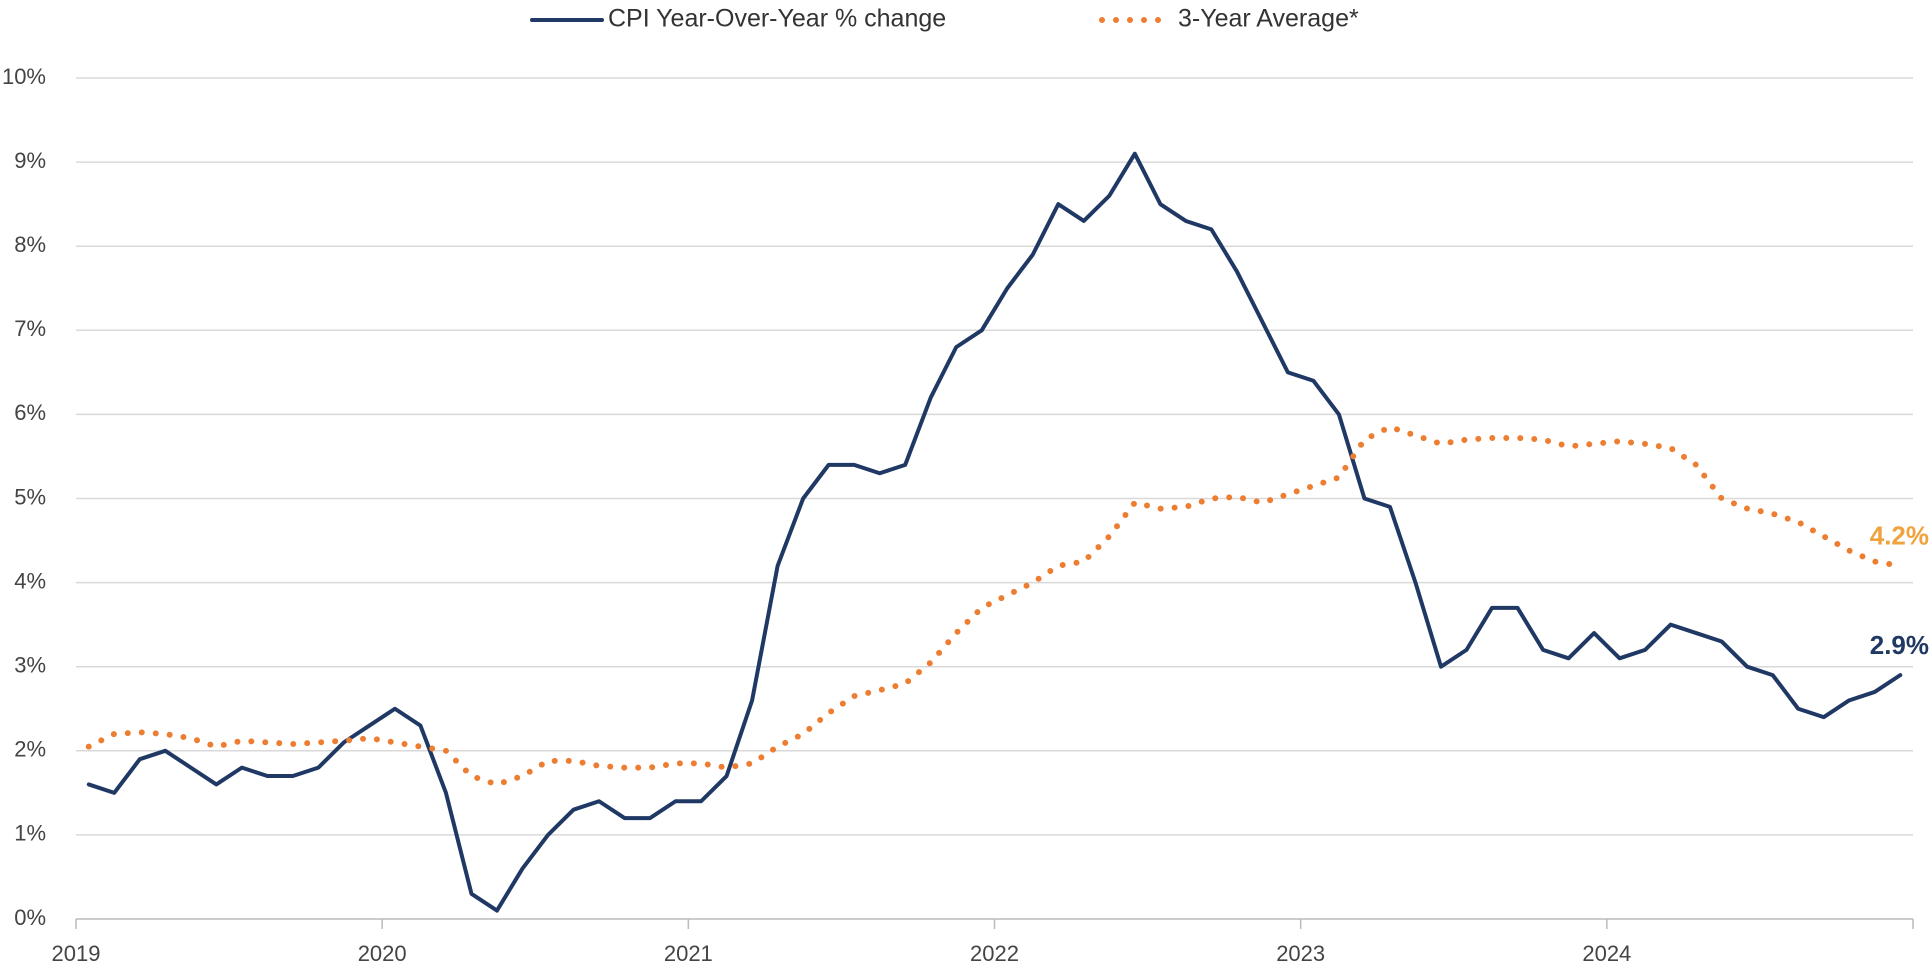  I want to click on x-tick-label: 2022, so click(994, 953).